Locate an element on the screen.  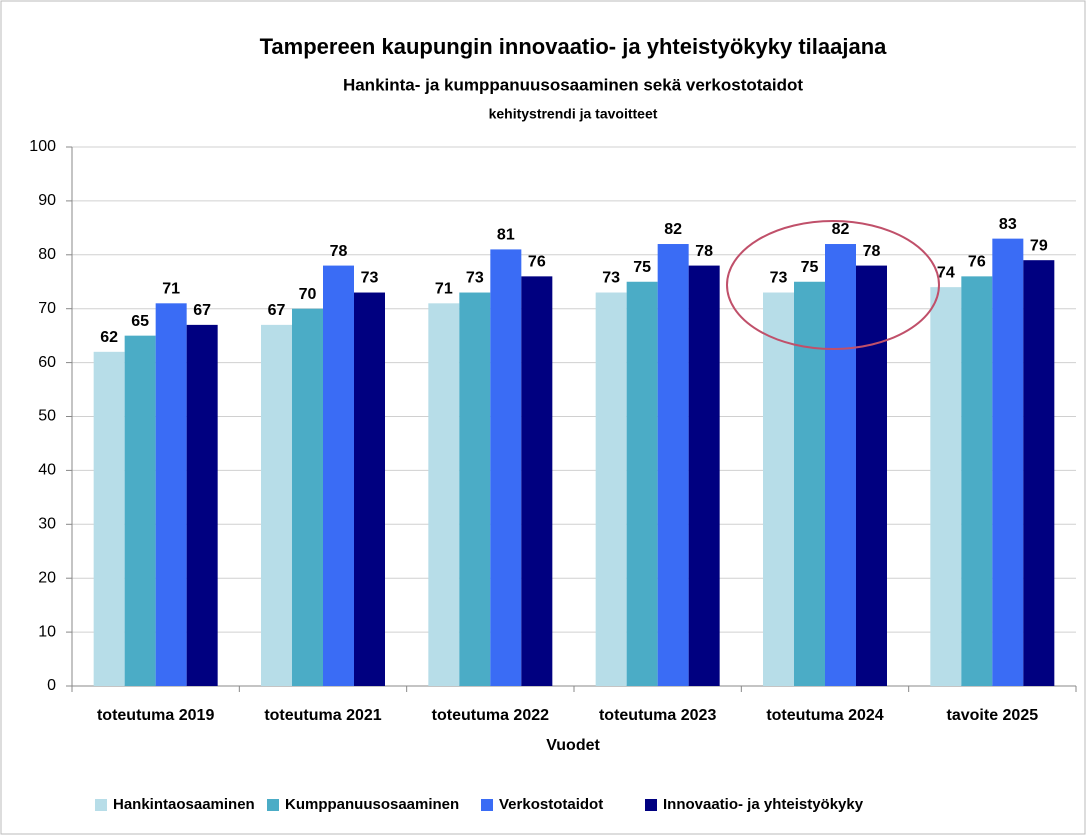
data-label: 81 is located at coordinates (506, 235).